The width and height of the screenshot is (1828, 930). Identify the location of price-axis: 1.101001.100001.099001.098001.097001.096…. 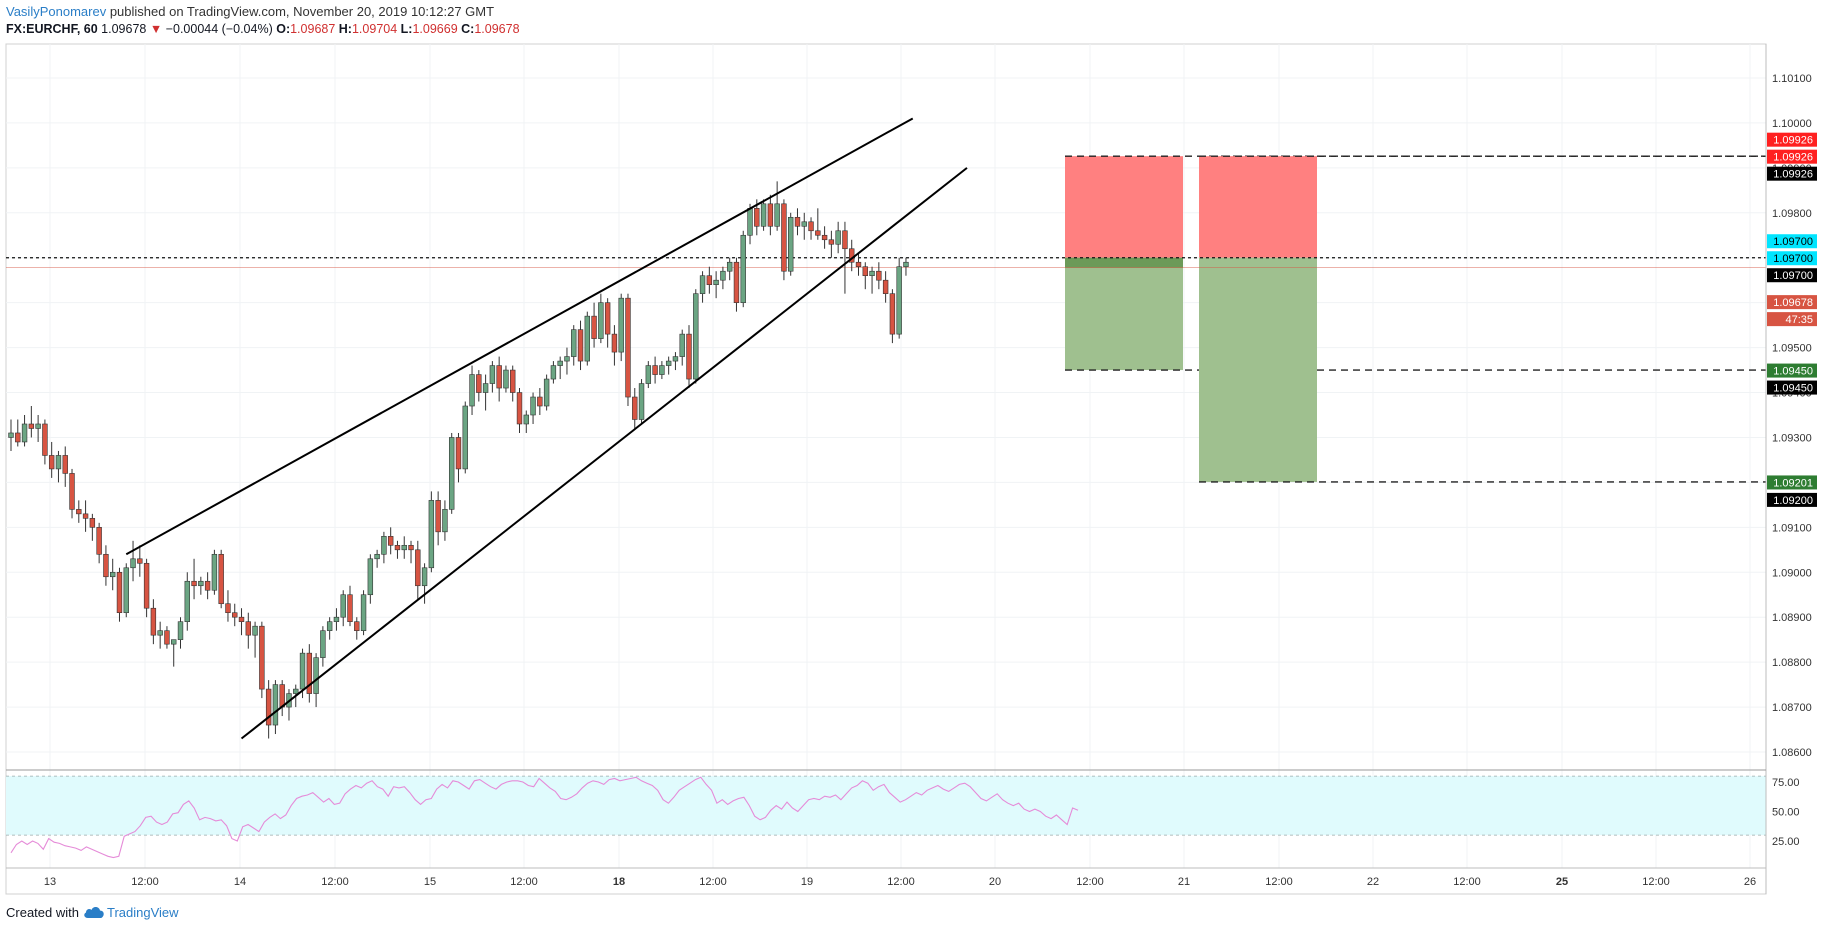
(1792, 460).